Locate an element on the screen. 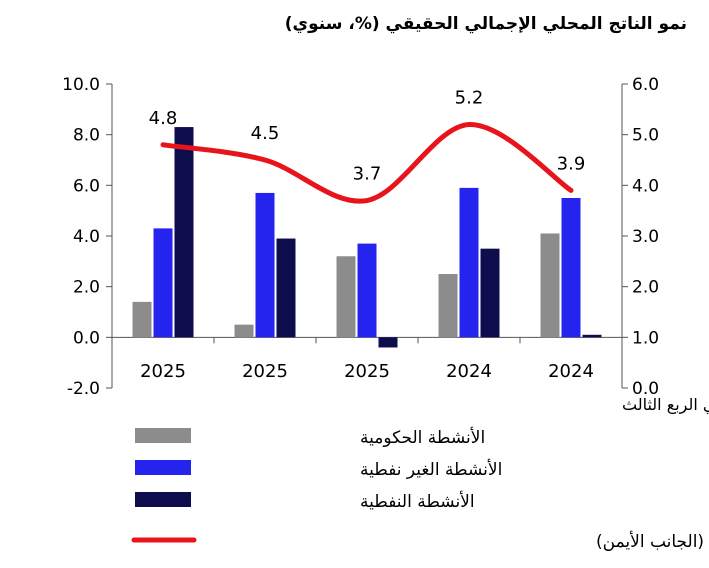  data-label: 5.2 is located at coordinates (469, 98).